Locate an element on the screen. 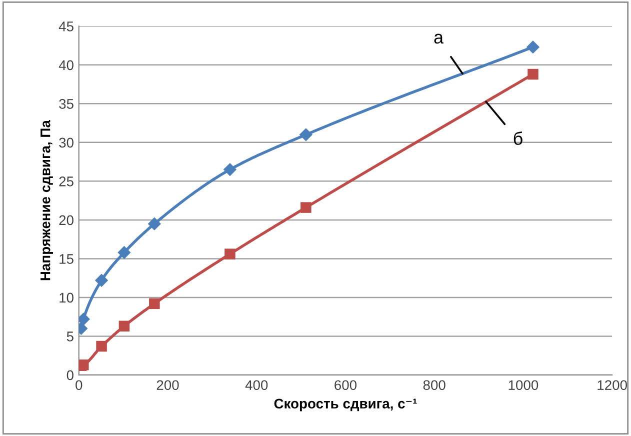  text: б is located at coordinates (518, 138).